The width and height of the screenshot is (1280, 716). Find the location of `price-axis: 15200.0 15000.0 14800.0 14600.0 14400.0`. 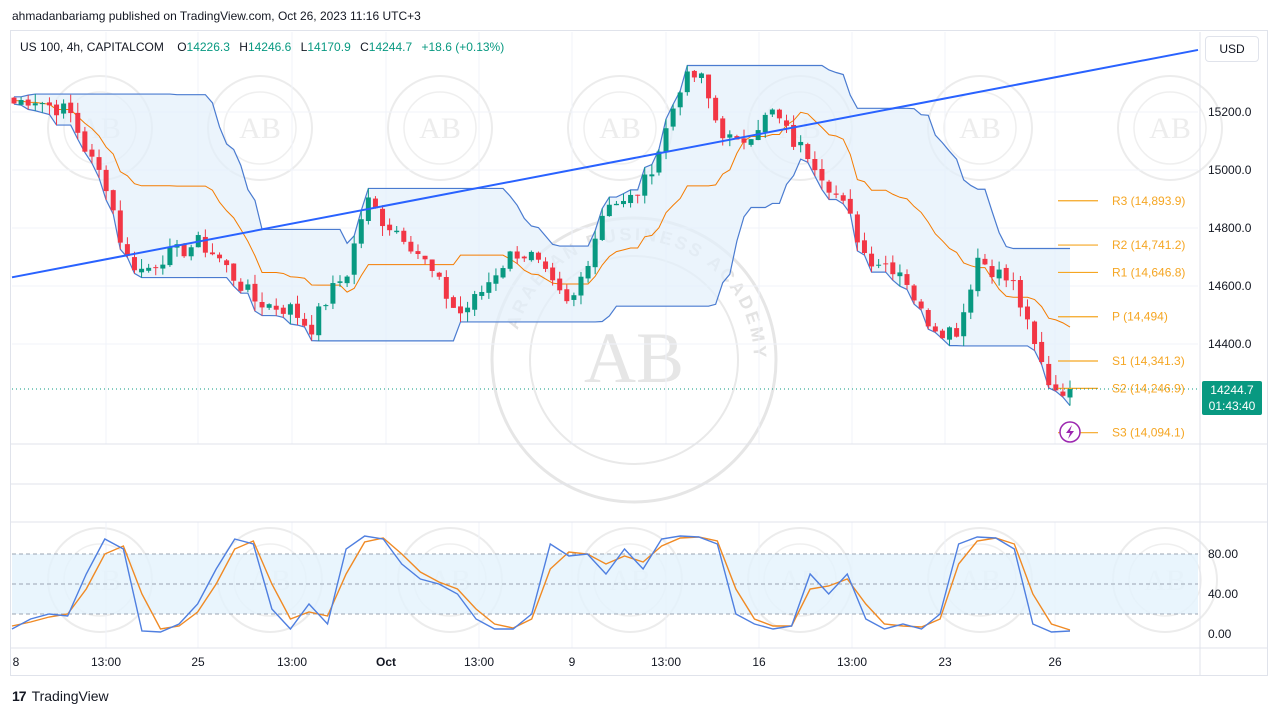

price-axis: 15200.0 15000.0 14800.0 14600.0 14400.0 is located at coordinates (1230, 228).